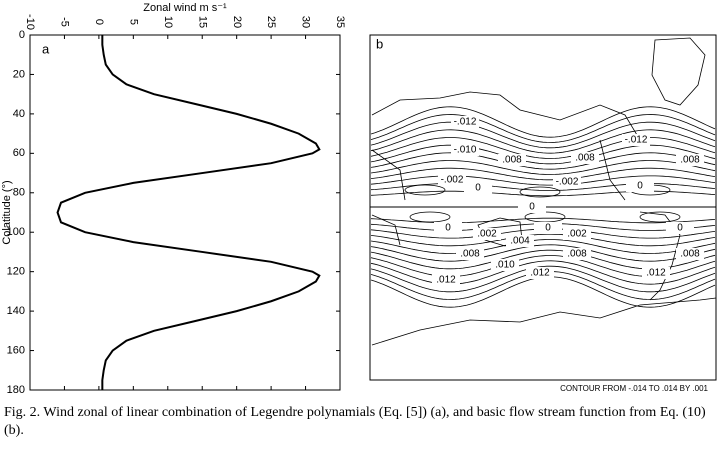 This screenshot has width=724, height=450. Describe the element at coordinates (19, 193) in the screenshot. I see `y-tick-label: 80` at that location.